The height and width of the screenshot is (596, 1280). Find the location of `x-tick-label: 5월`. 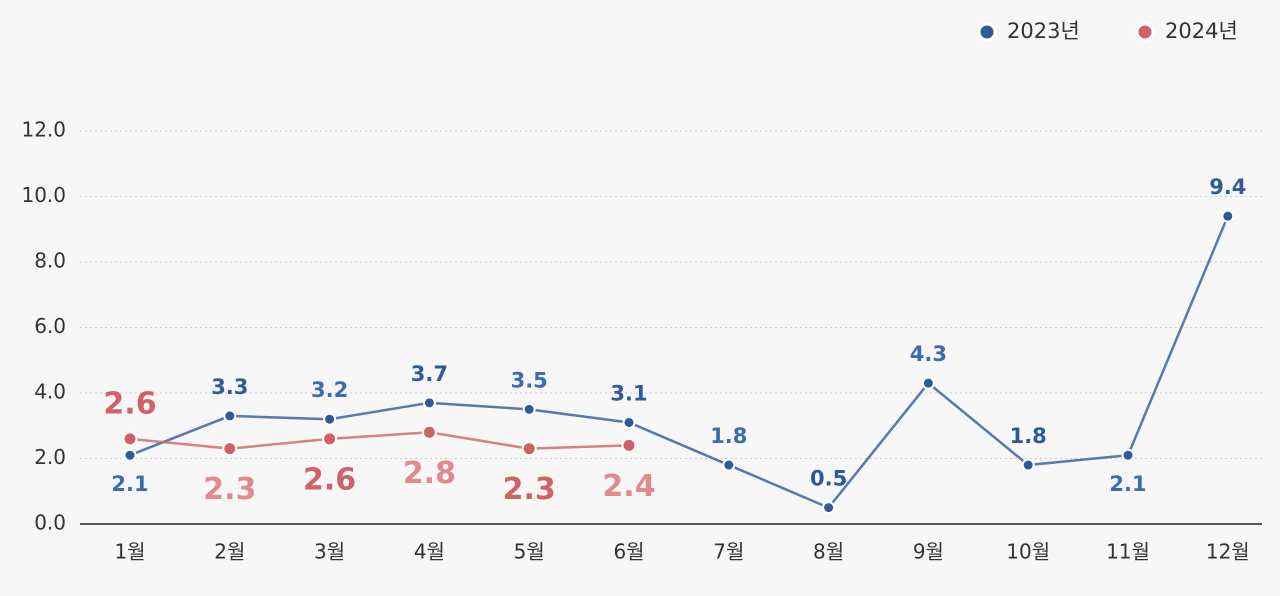

x-tick-label: 5월 is located at coordinates (529, 552).